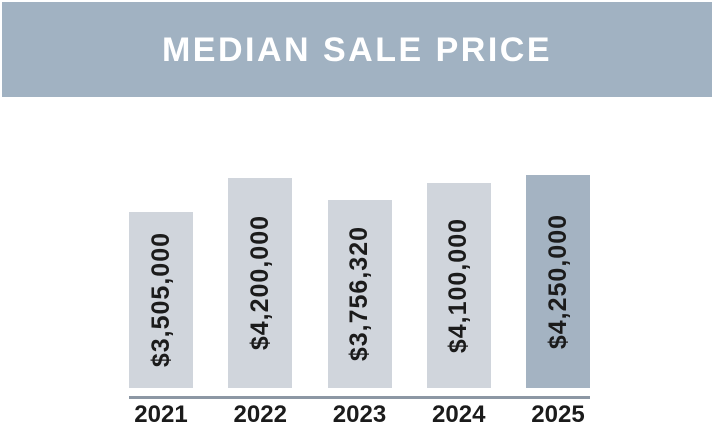 Image resolution: width=722 pixels, height=444 pixels. I want to click on x-axis-tick-label: 2023, so click(359, 414).